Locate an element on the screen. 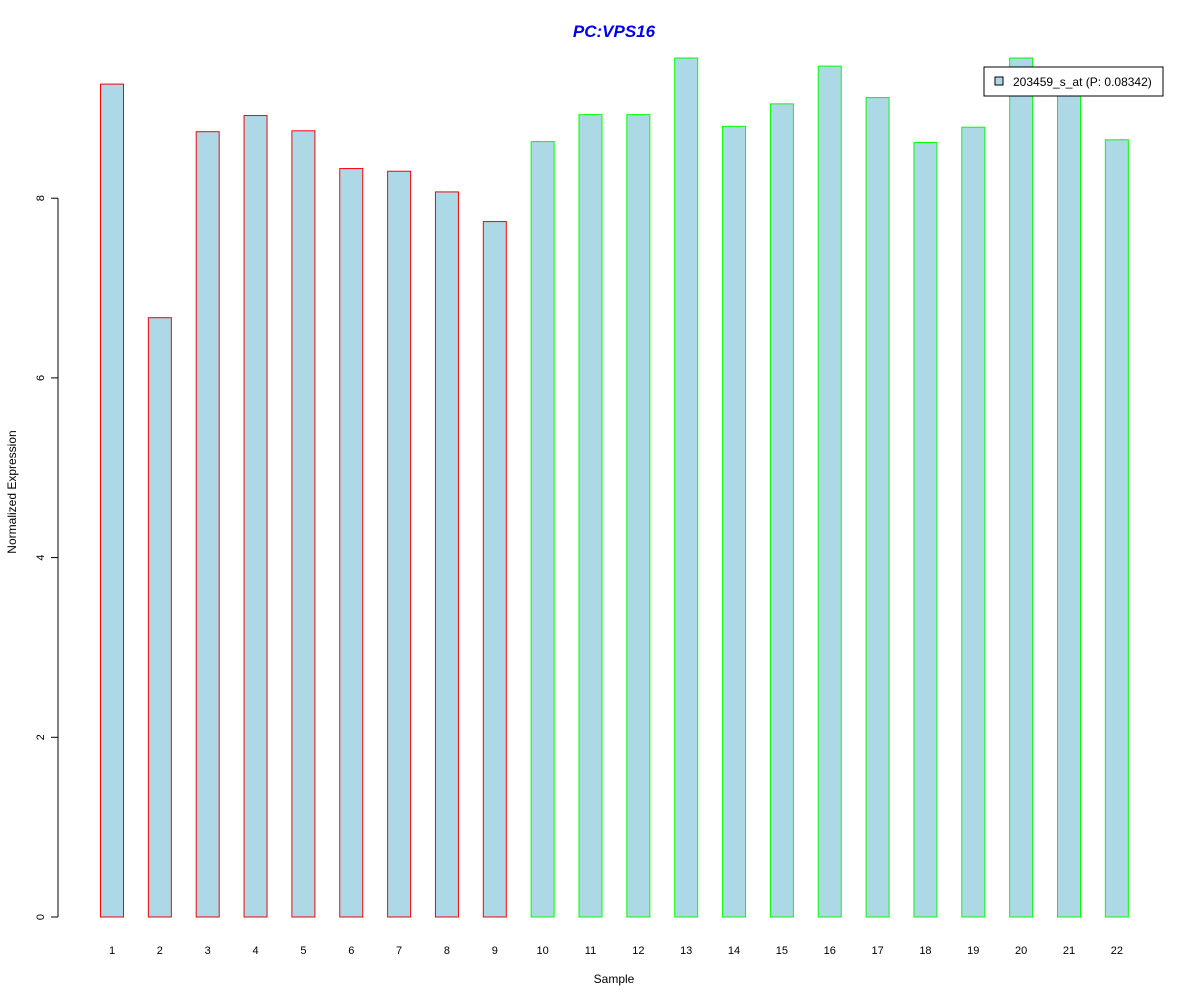  legend-swatch is located at coordinates (999, 81).